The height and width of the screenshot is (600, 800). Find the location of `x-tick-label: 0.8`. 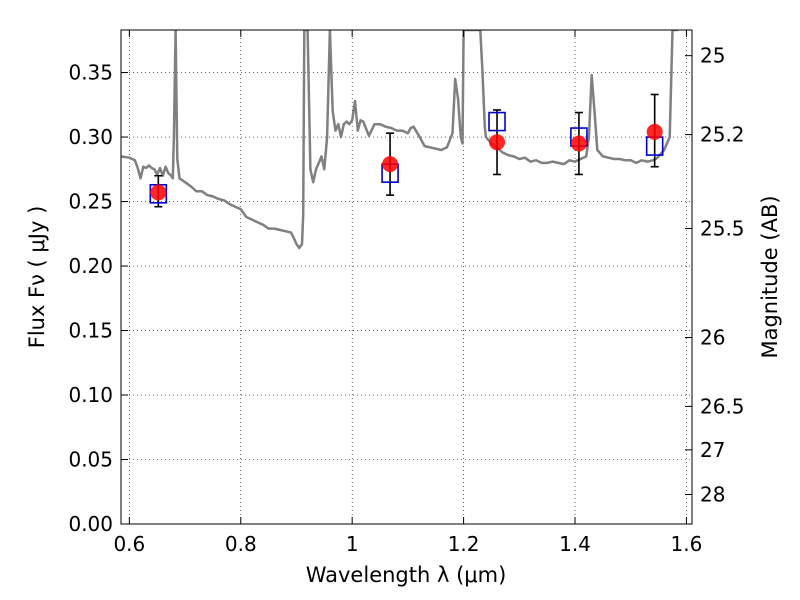

x-tick-label: 0.8 is located at coordinates (241, 544).